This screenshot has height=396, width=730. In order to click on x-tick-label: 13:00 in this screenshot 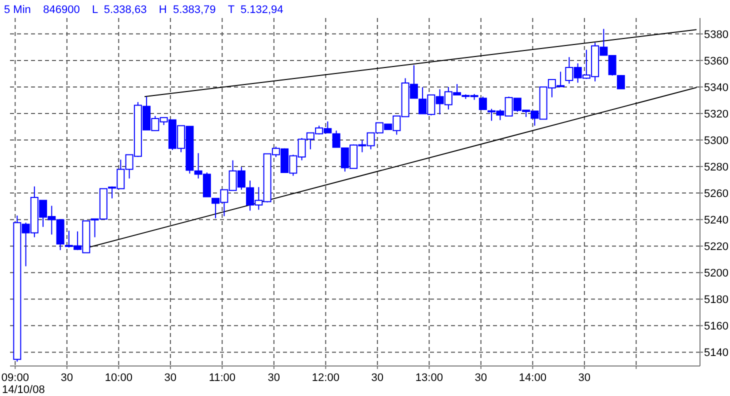, I will do `click(429, 378)`.